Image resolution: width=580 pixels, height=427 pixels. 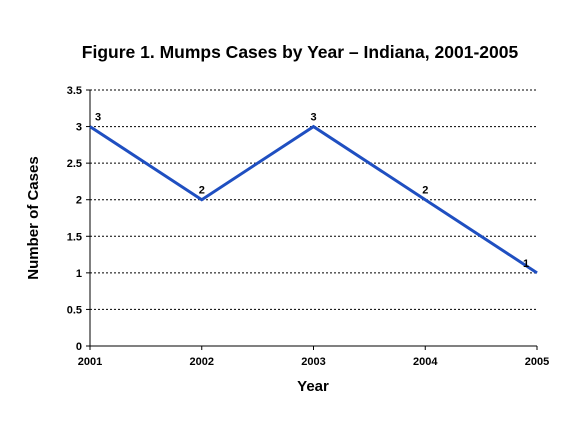 What do you see at coordinates (79, 201) in the screenshot?
I see `y-tick-label-4: 2` at bounding box center [79, 201].